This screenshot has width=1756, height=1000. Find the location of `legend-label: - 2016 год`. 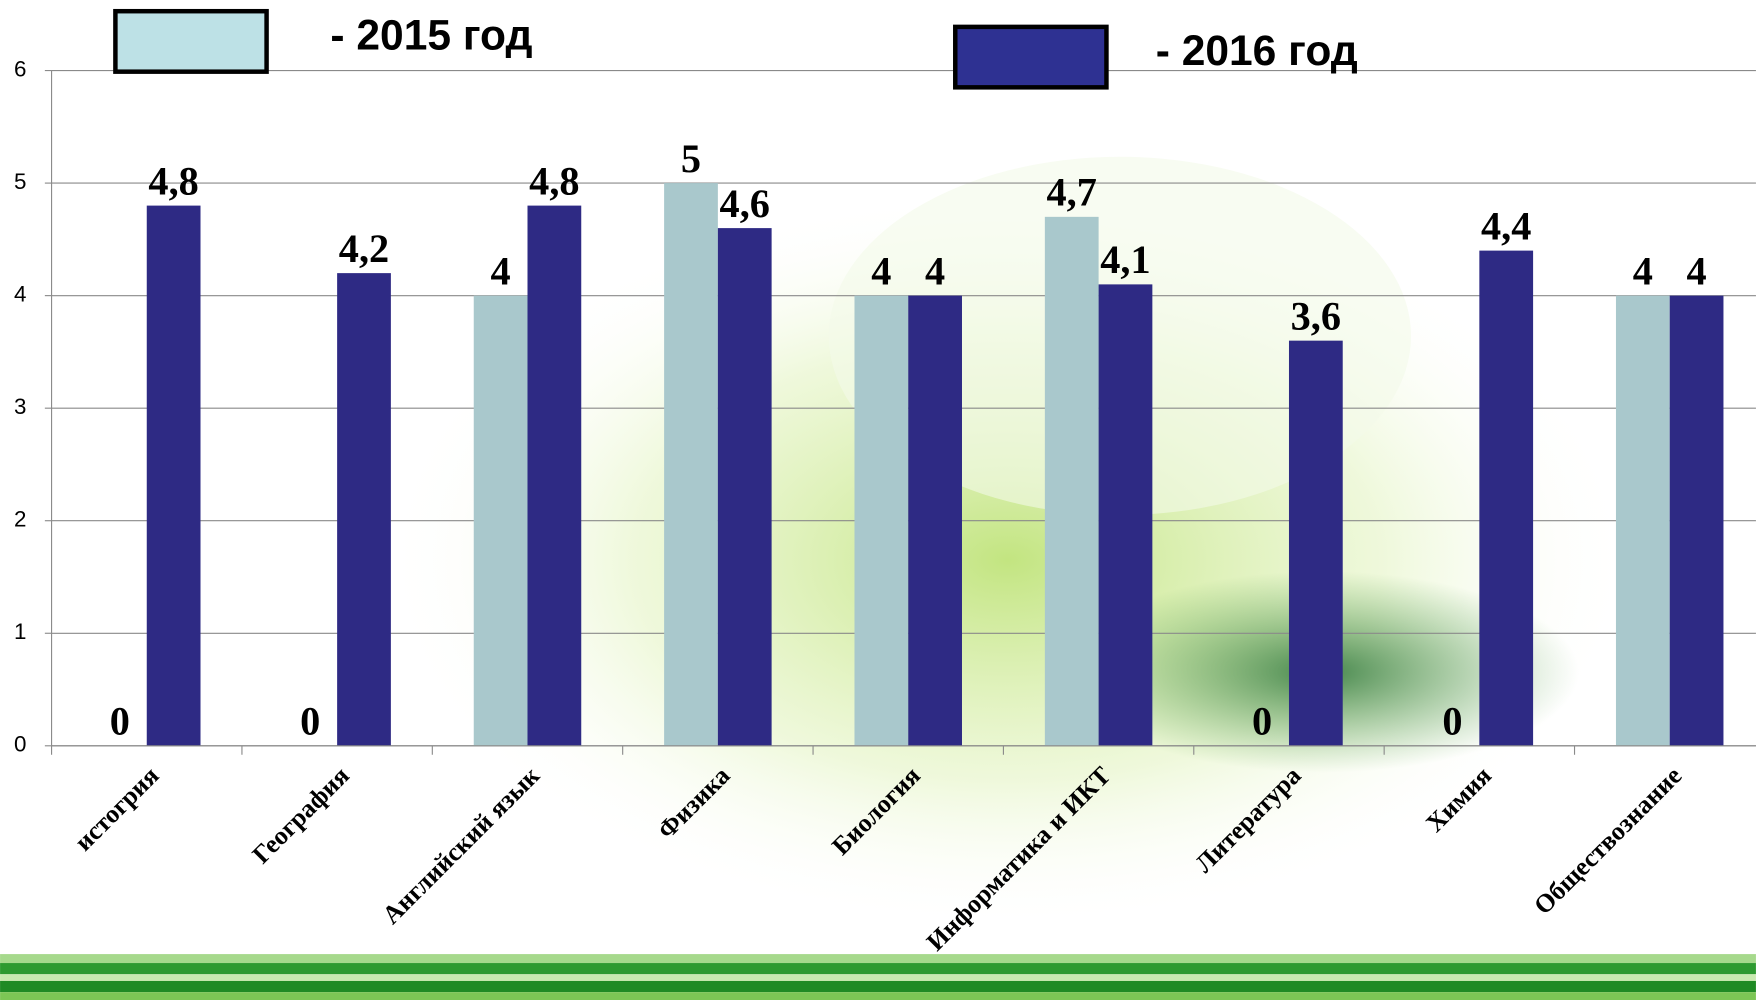

legend-label: - 2016 год is located at coordinates (1257, 51).